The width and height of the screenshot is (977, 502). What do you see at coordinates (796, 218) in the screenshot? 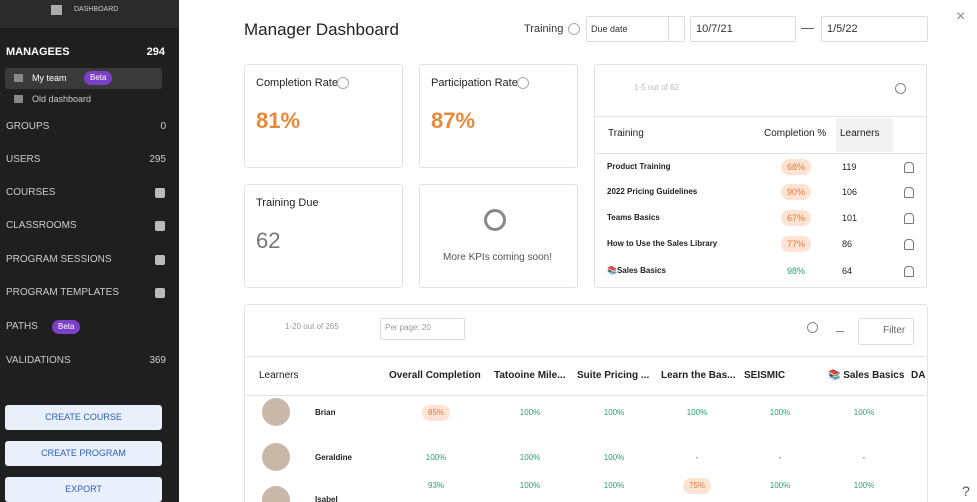
I see `completion: 67%` at bounding box center [796, 218].